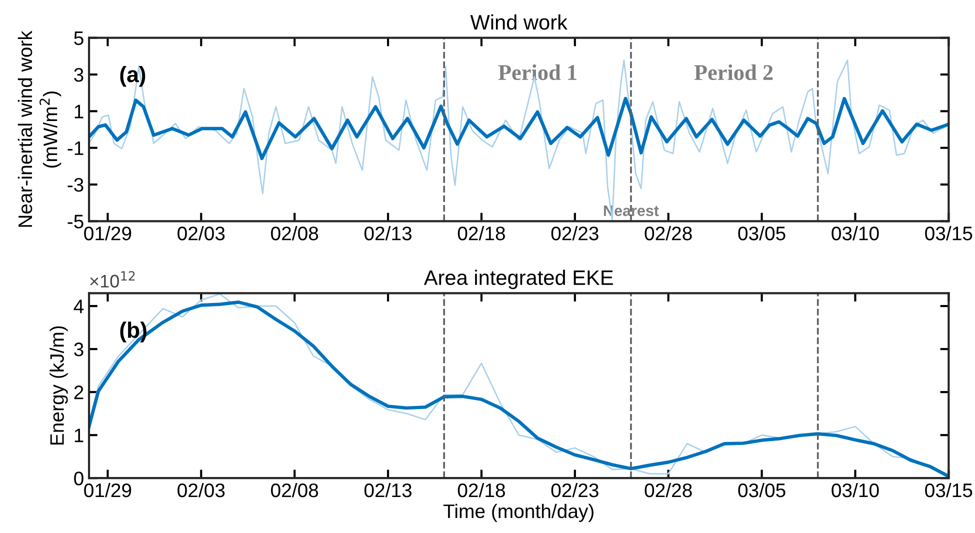  What do you see at coordinates (133, 332) in the screenshot?
I see `annotation: (b)` at bounding box center [133, 332].